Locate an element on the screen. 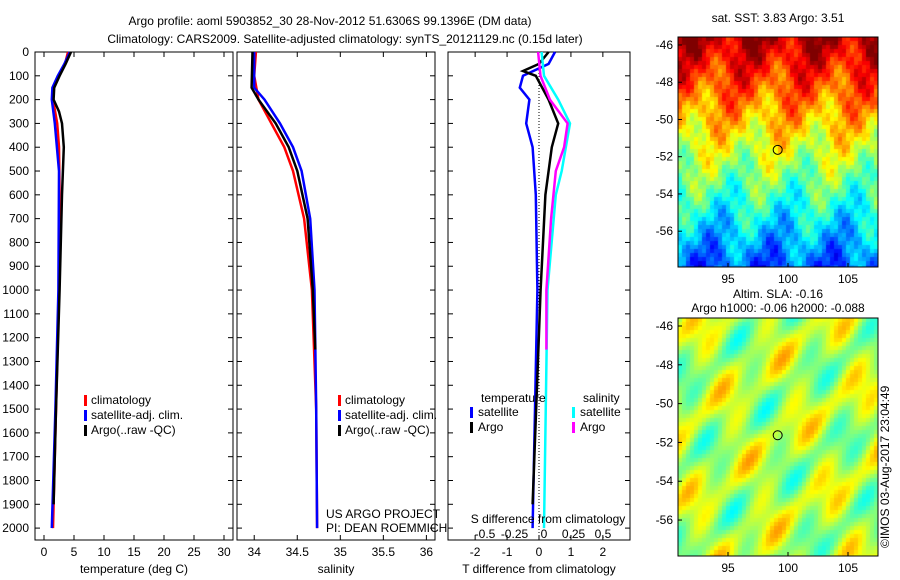 Image resolution: width=900 pixels, height=580 pixels. credit: ©IMOS 03-Aug-2017 23:04:49 is located at coordinates (885, 466).